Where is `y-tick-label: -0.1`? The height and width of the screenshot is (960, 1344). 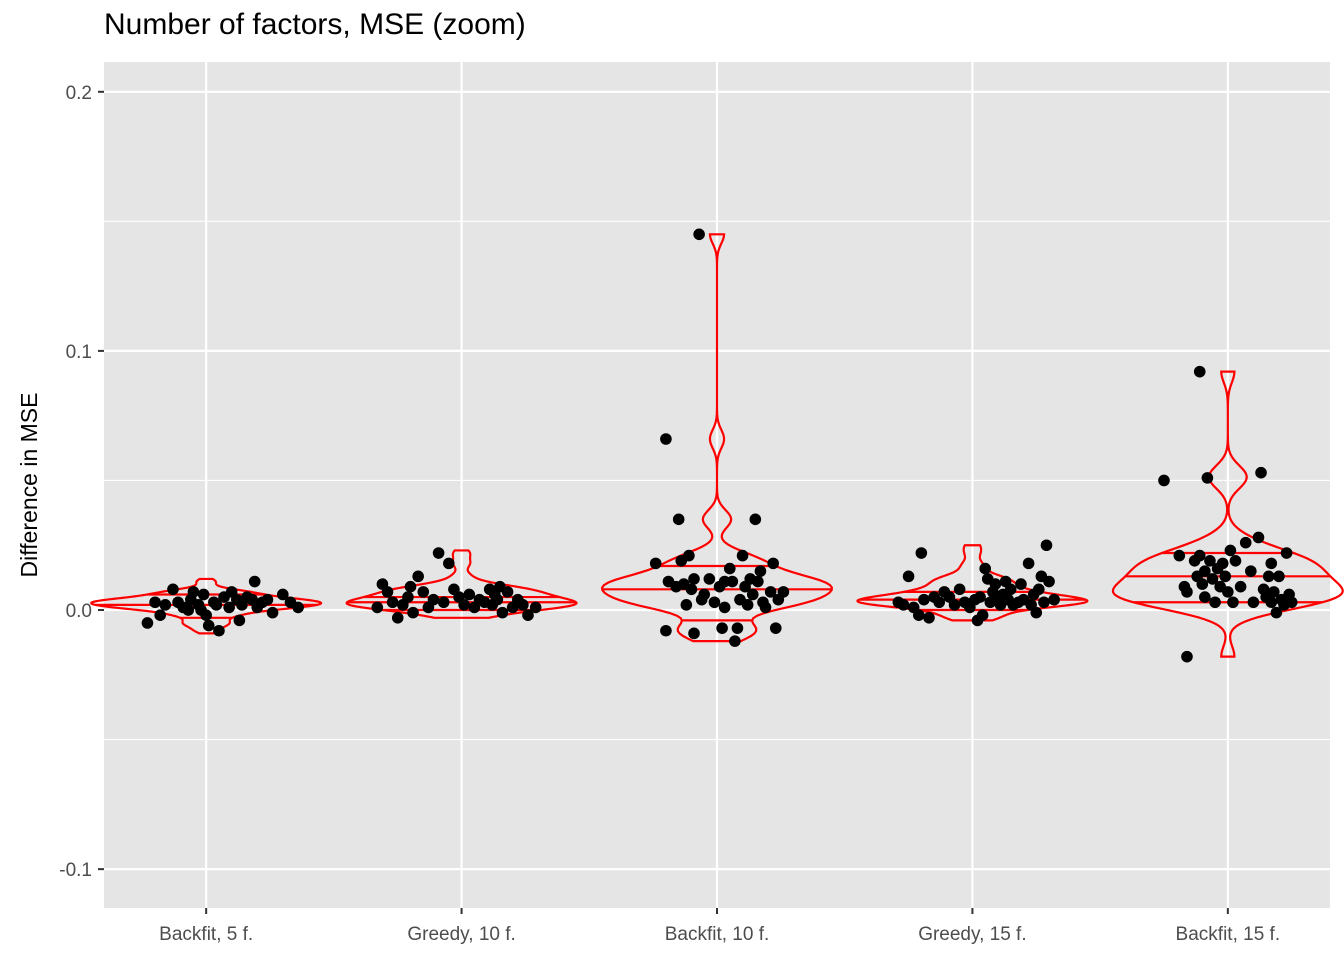
y-tick-label: -0.1 is located at coordinates (75, 870).